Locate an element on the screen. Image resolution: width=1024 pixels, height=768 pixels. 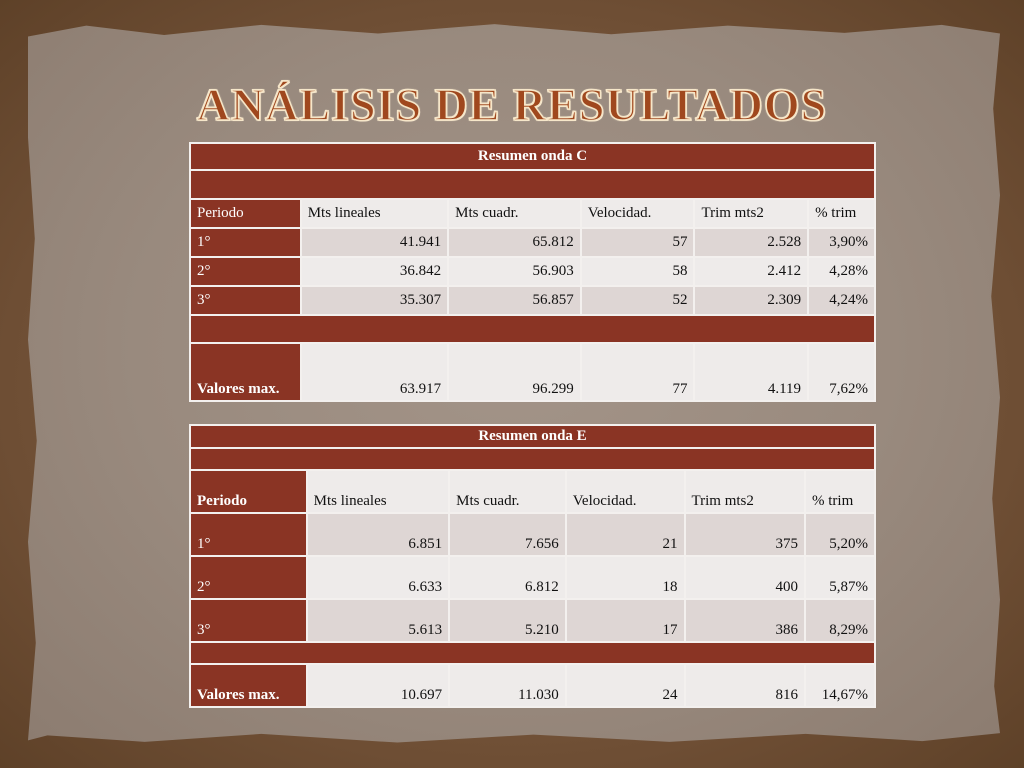
table-cell: 11.030 is located at coordinates (507, 685).